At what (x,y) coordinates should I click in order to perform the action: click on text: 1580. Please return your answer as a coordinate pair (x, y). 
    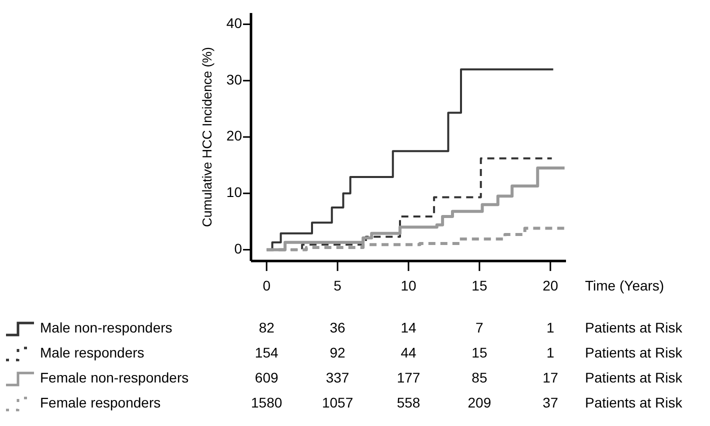
    Looking at the image, I should click on (266, 402).